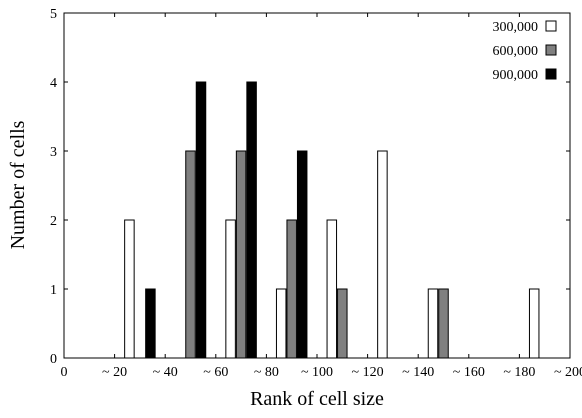 This screenshot has width=582, height=418. Describe the element at coordinates (53, 152) in the screenshot. I see `y-tick-label: 3` at that location.